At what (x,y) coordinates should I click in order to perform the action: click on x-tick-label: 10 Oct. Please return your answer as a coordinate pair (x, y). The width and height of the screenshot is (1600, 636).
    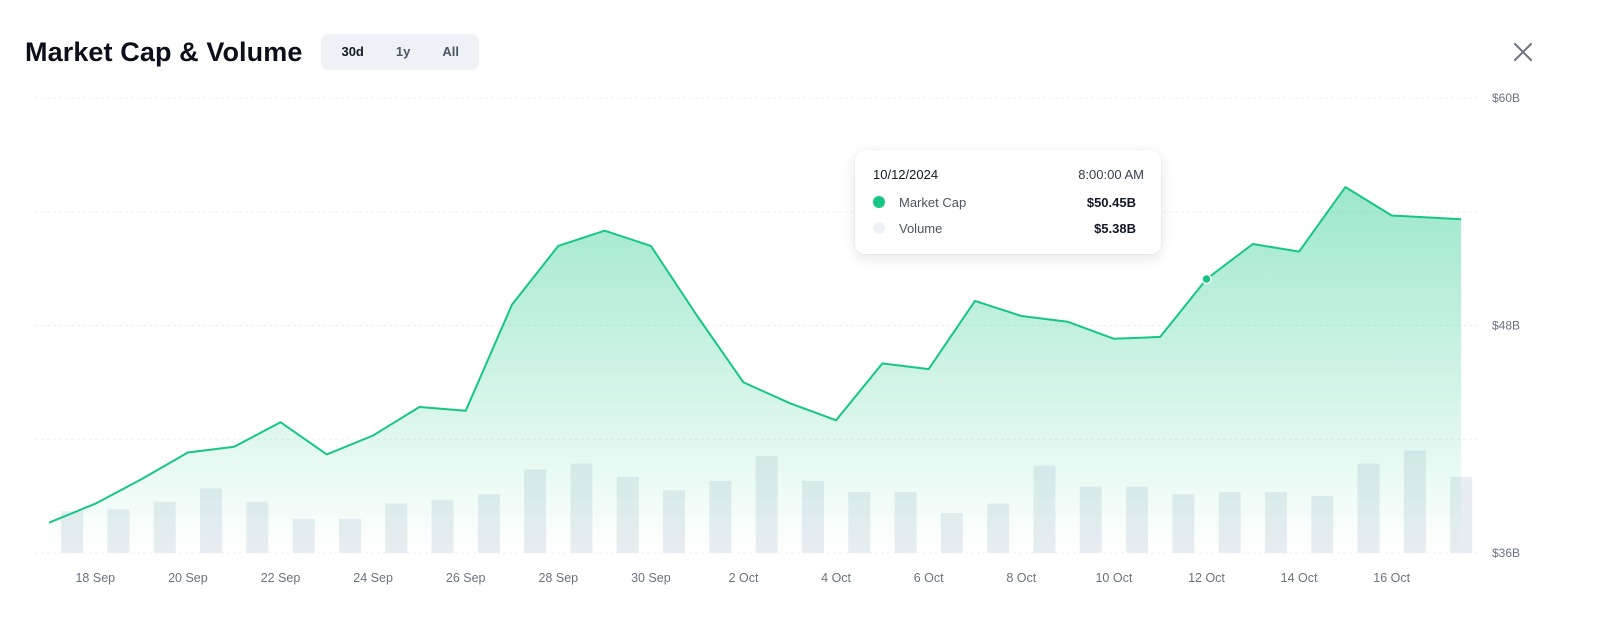
    Looking at the image, I should click on (1113, 578).